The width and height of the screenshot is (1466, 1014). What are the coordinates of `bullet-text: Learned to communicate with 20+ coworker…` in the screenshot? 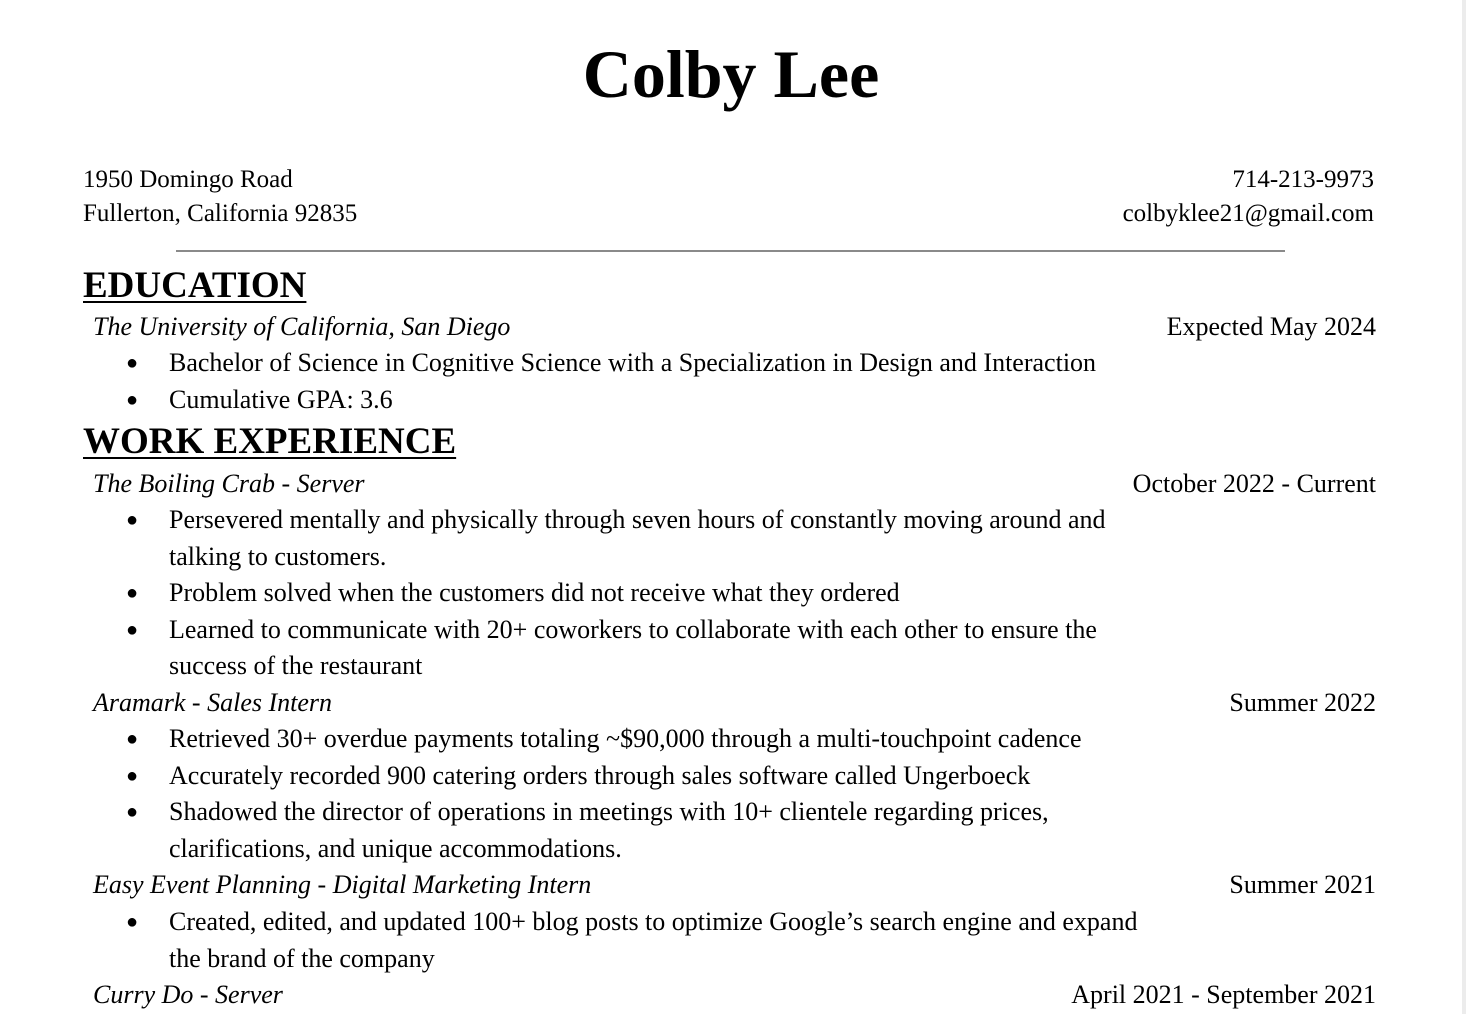 It's located at (633, 647).